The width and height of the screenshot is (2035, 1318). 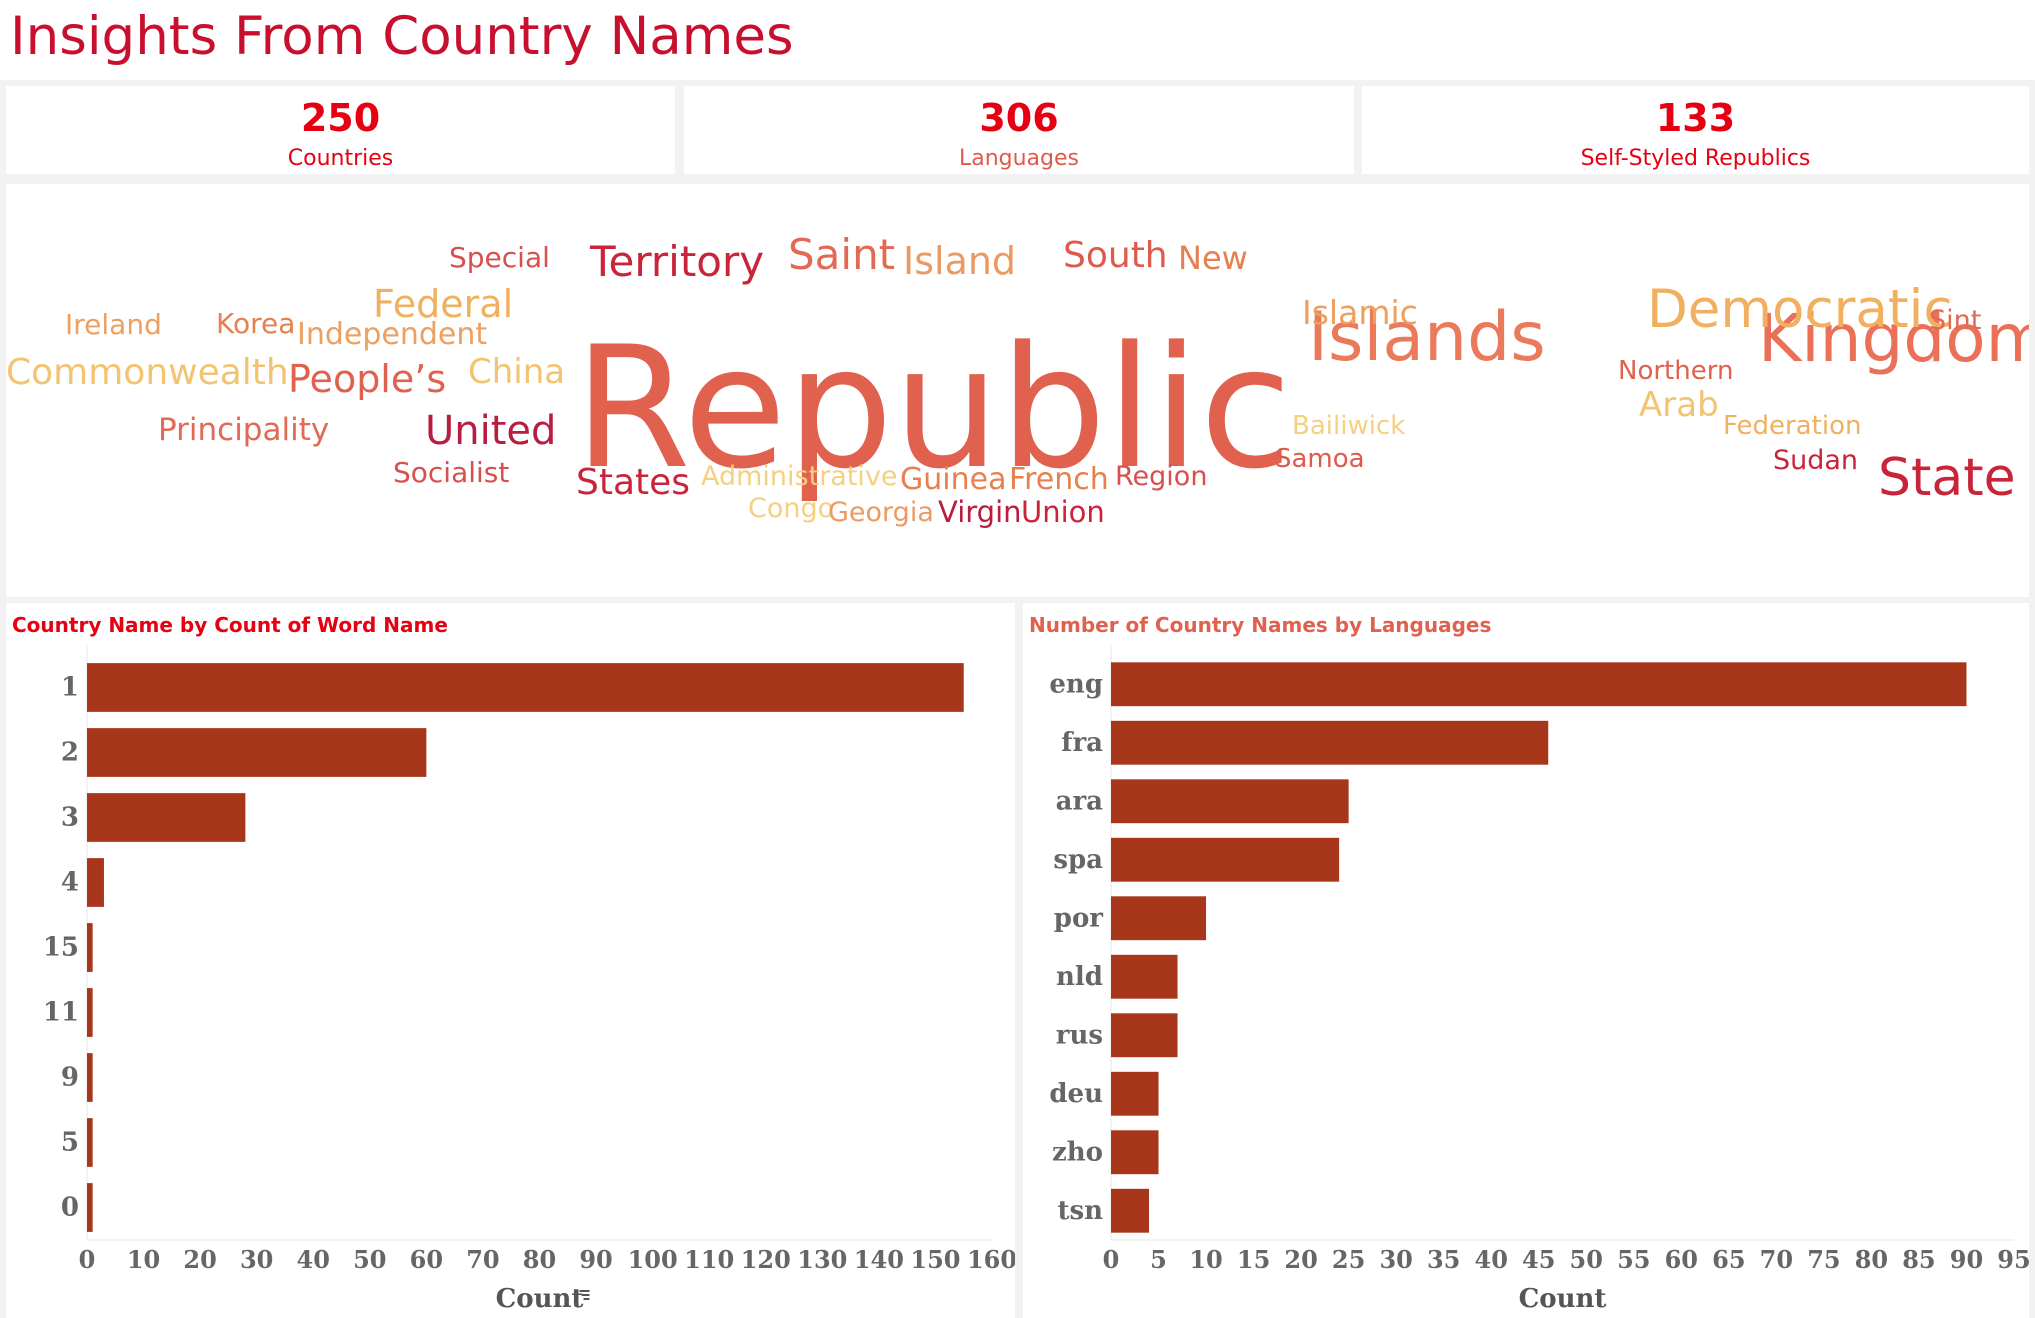 What do you see at coordinates (1253, 1259) in the screenshot?
I see `x-tick-label: 15` at bounding box center [1253, 1259].